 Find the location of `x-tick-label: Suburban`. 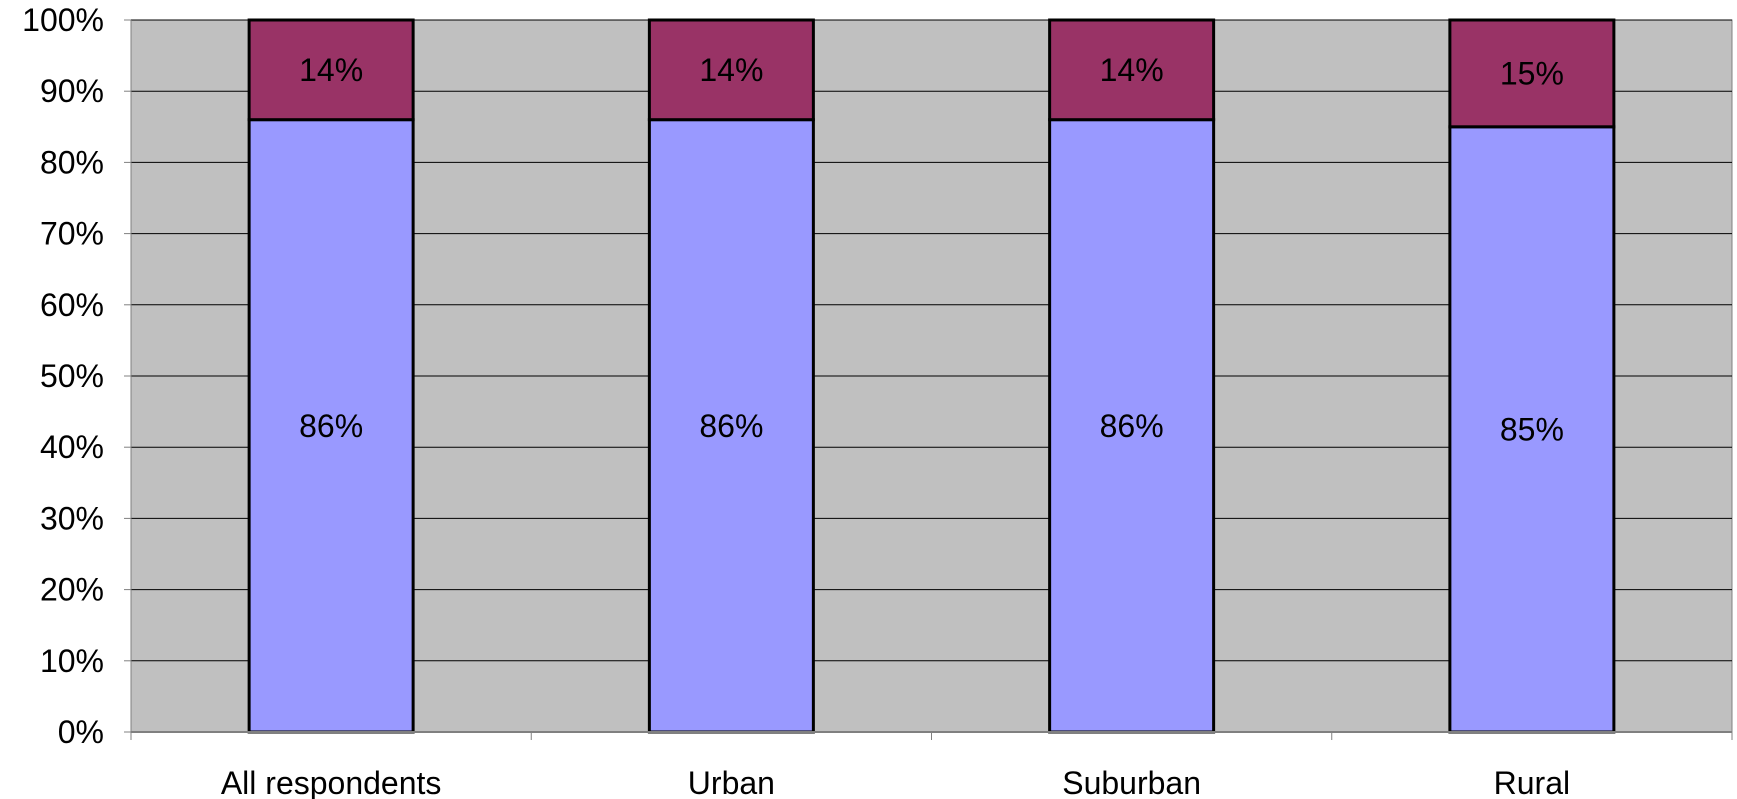

x-tick-label: Suburban is located at coordinates (1131, 782).